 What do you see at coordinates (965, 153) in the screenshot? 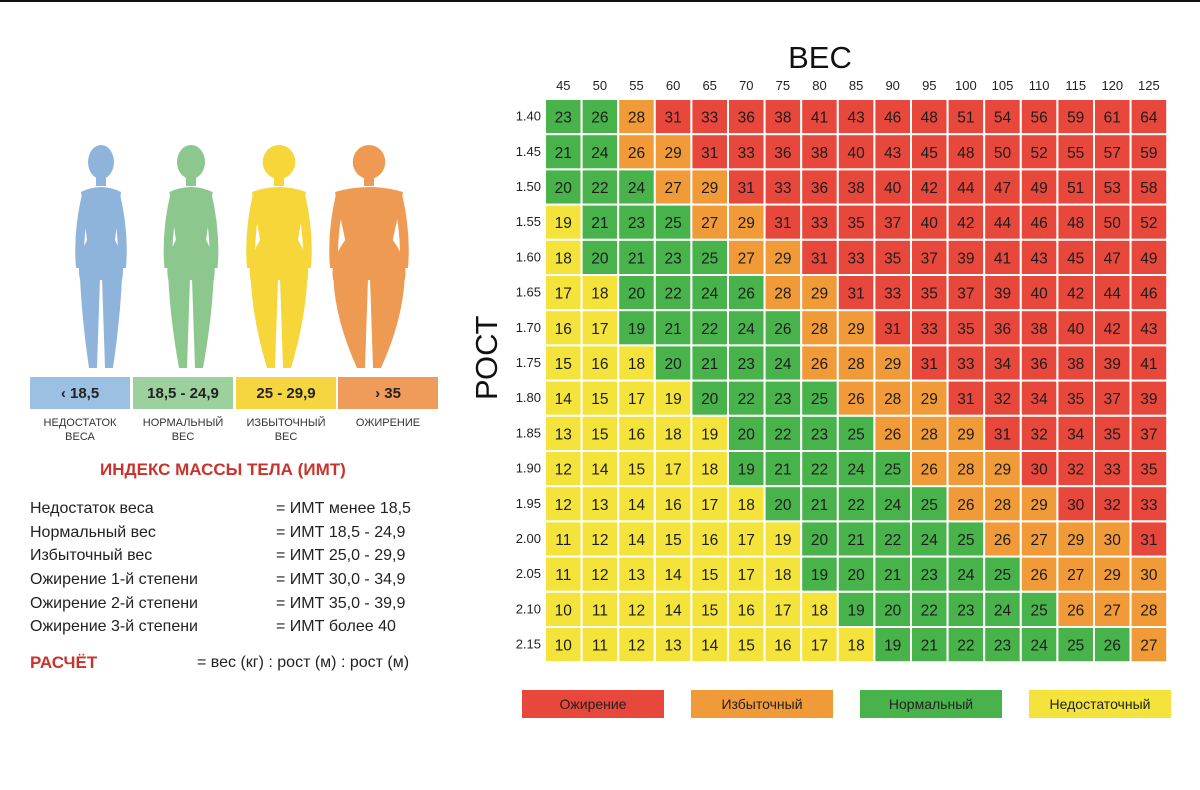
I see `heatmap-cell-value: 48` at bounding box center [965, 153].